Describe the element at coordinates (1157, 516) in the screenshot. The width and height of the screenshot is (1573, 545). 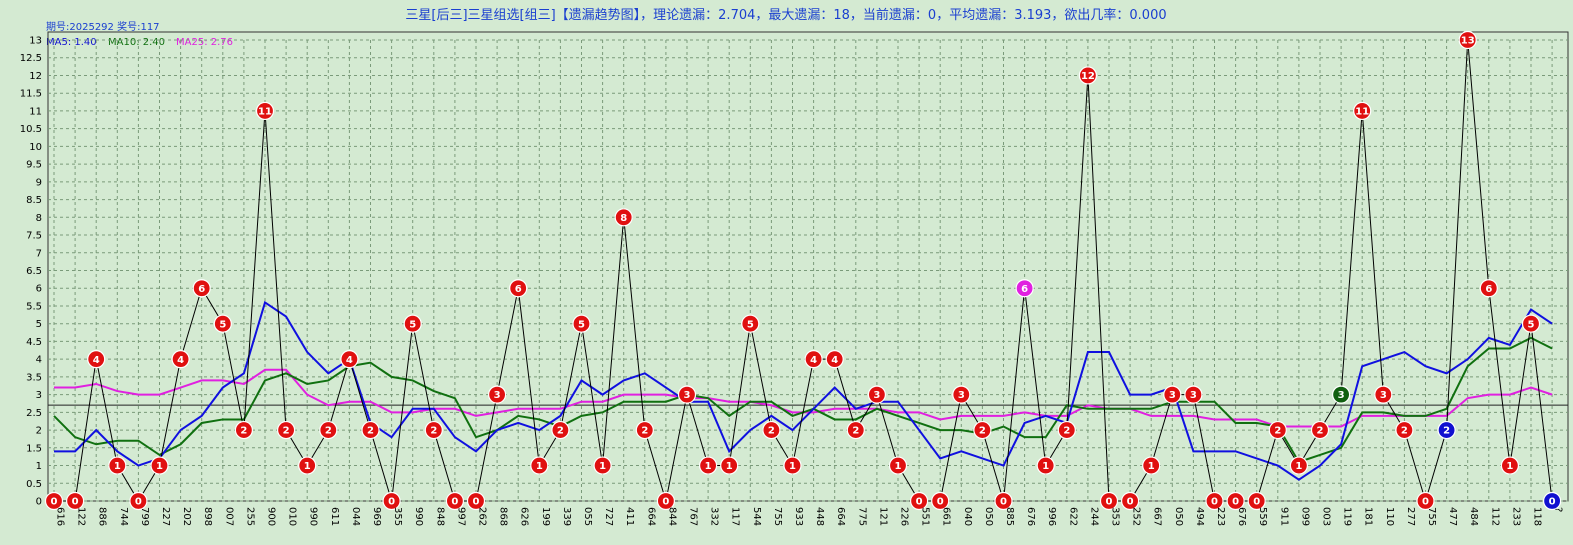
I see `x-tick-label: 667` at that location.